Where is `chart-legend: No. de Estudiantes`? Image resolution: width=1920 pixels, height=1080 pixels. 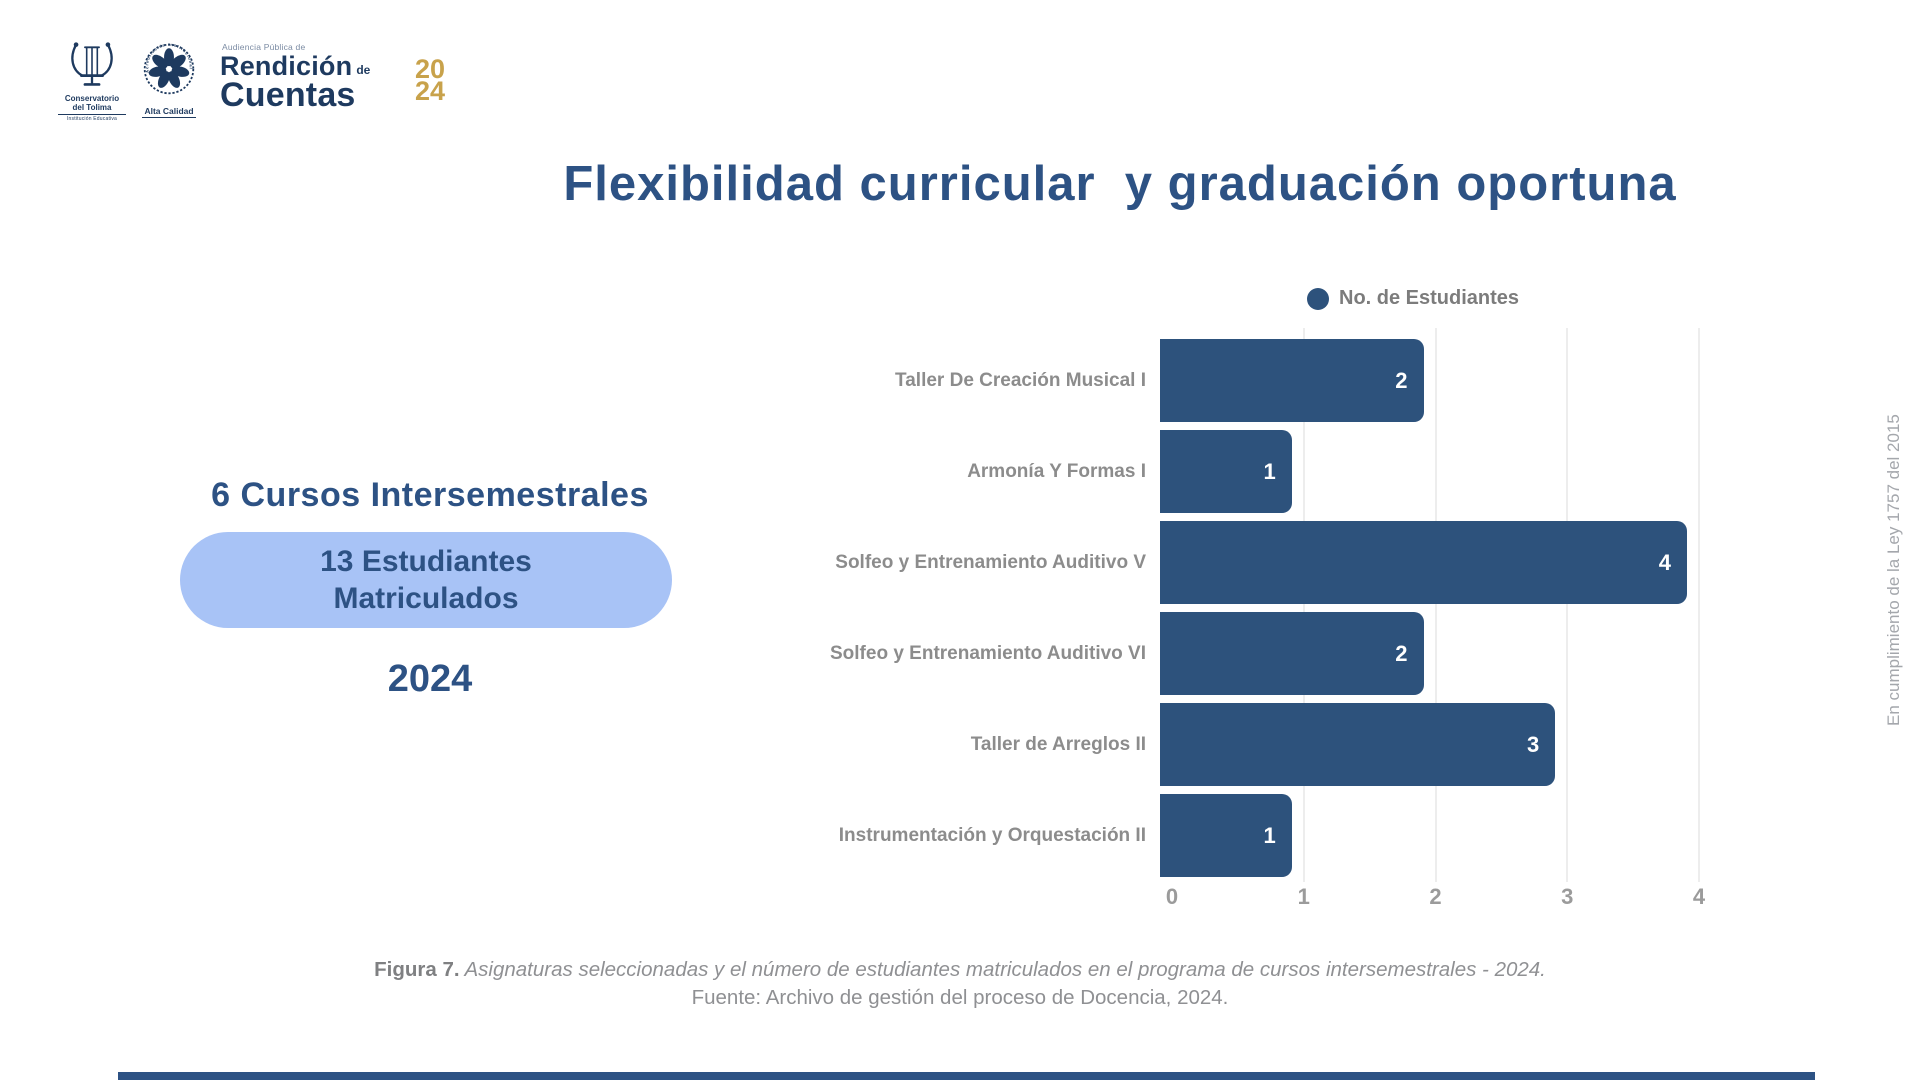 chart-legend: No. de Estudiantes is located at coordinates (1413, 298).